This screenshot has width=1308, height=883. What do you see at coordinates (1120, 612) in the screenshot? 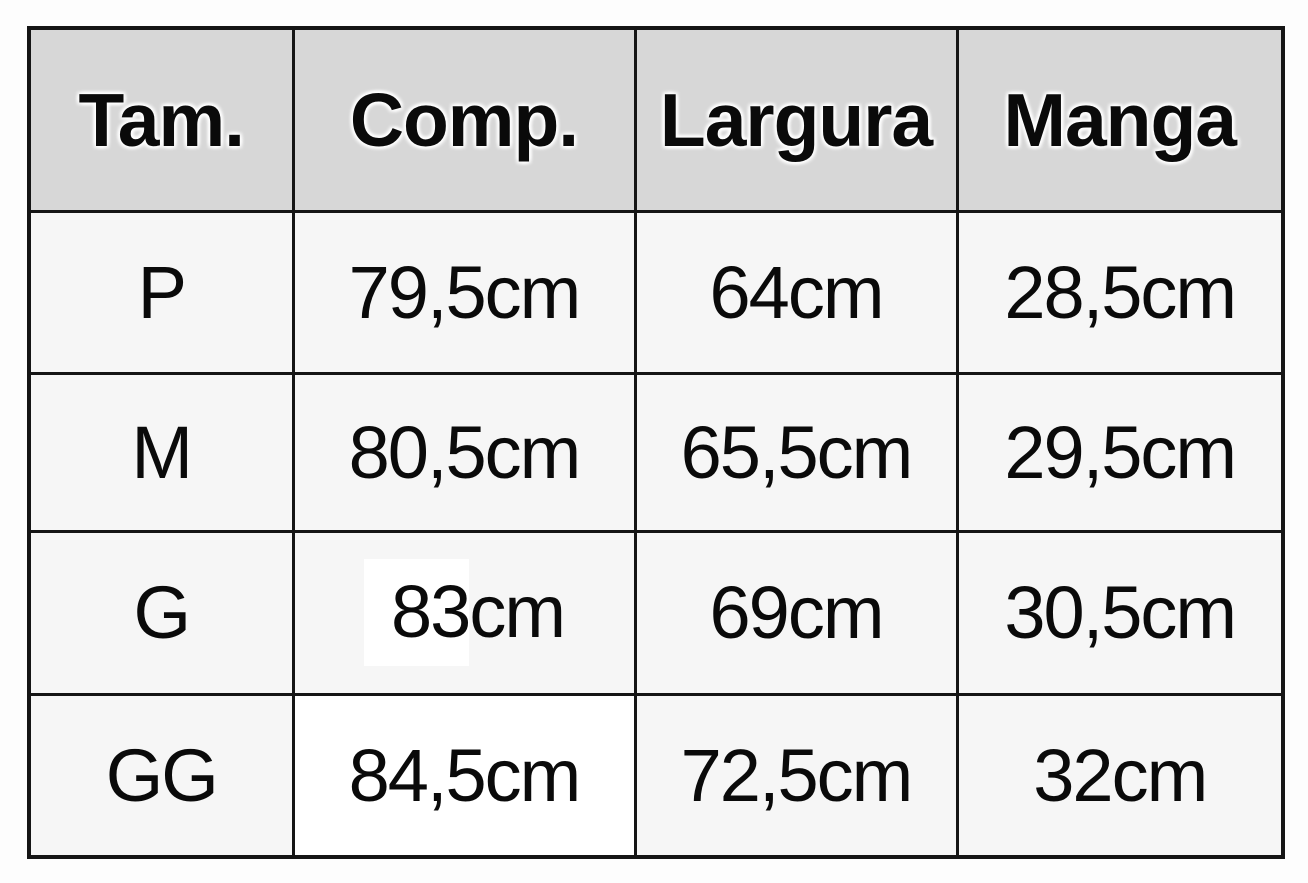
I see `manga-cell: 30,5cm` at bounding box center [1120, 612].